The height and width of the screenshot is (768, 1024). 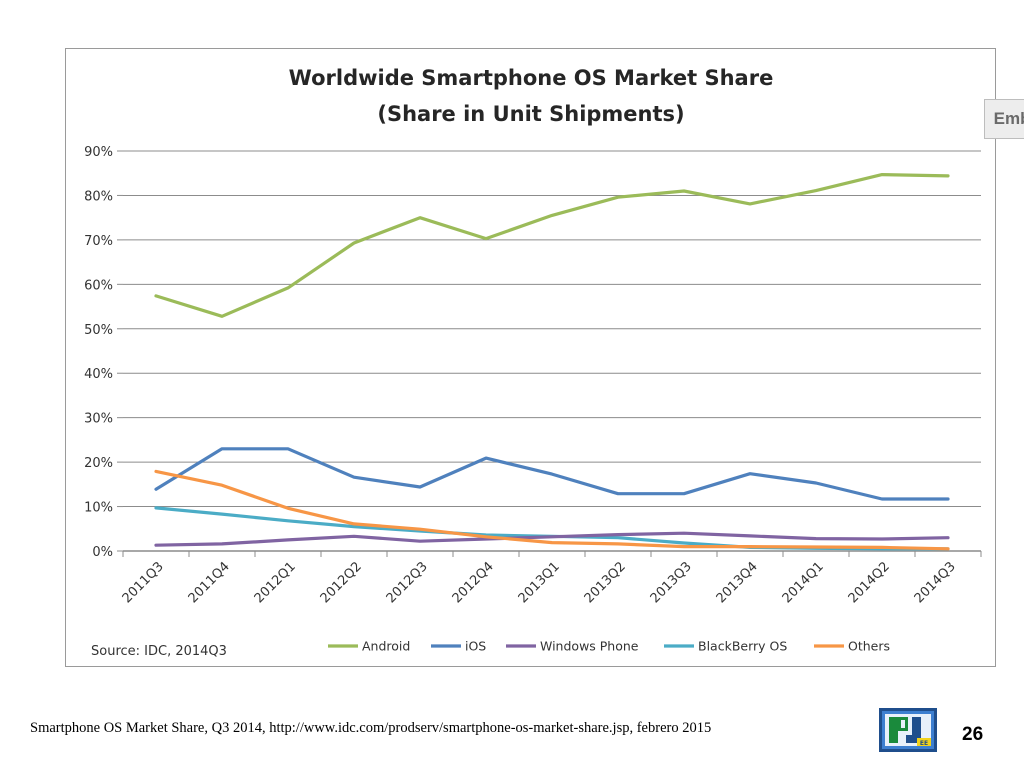 I want to click on chart-title-line1: Worldwide Smartphone OS Market Share, so click(x=531, y=78).